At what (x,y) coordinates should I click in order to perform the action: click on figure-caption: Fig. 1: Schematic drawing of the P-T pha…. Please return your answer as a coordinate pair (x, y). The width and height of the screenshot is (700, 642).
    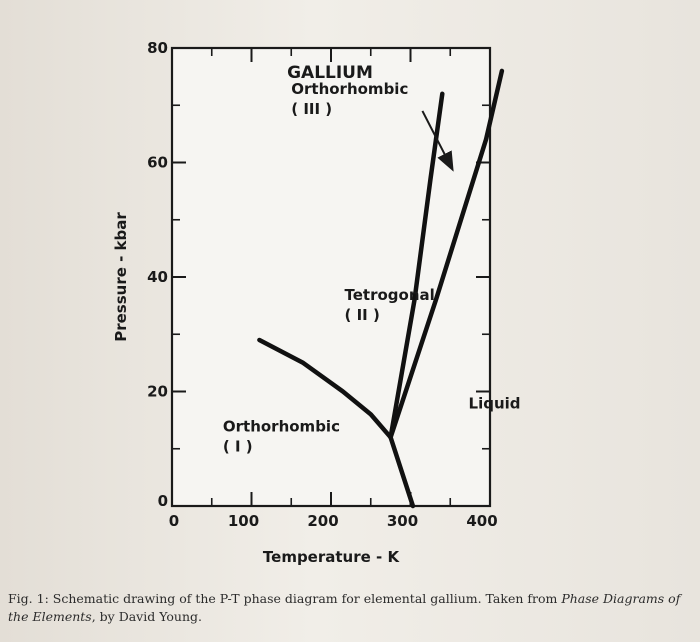
    Looking at the image, I should click on (348, 608).